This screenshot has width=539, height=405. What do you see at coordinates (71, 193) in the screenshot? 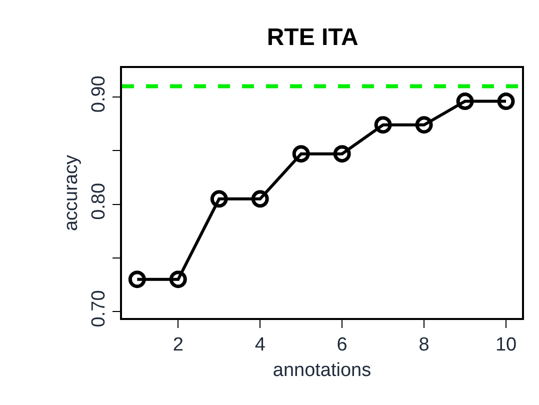
I see `y-axis-title: accuracy` at bounding box center [71, 193].